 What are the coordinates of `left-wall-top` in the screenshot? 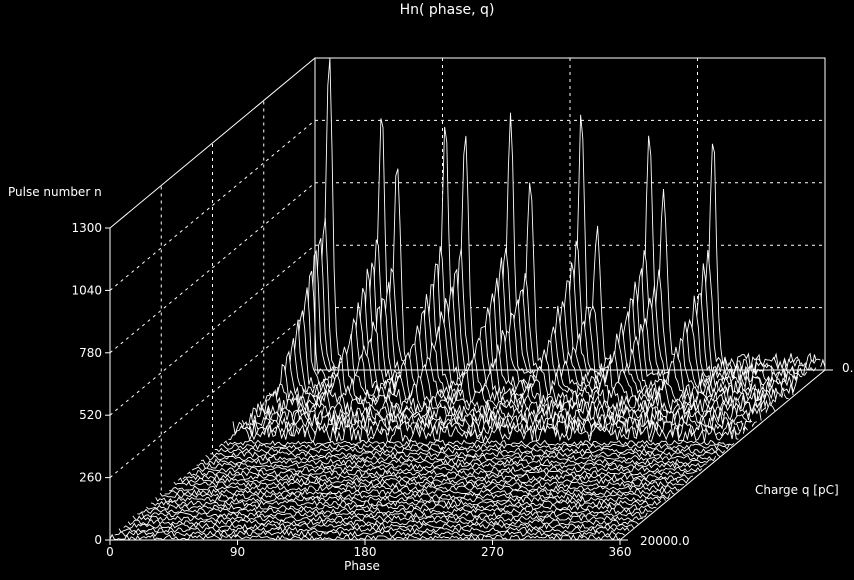 It's located at (212, 143).